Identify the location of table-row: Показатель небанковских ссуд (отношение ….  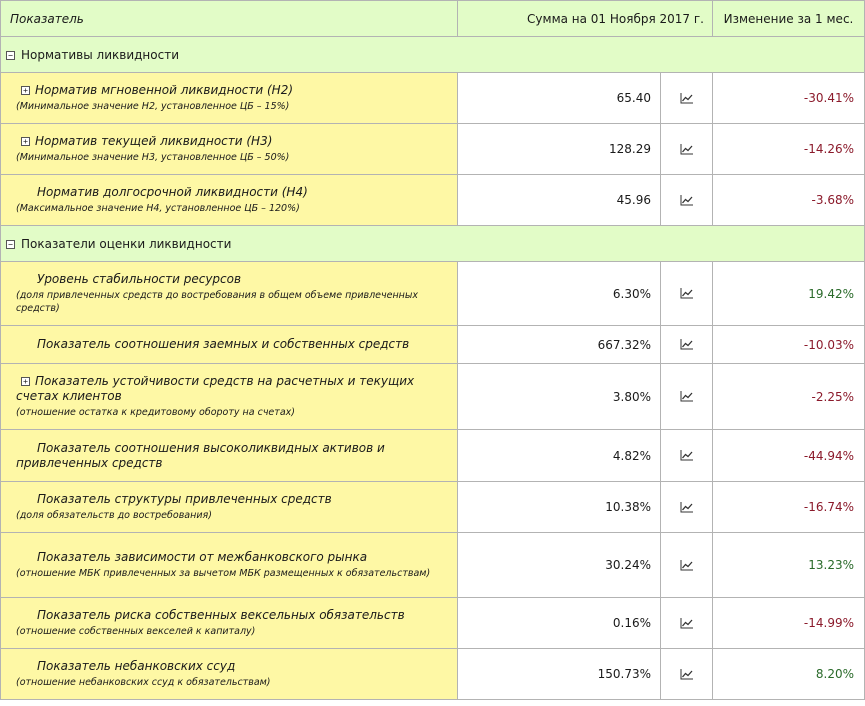
(432, 674).